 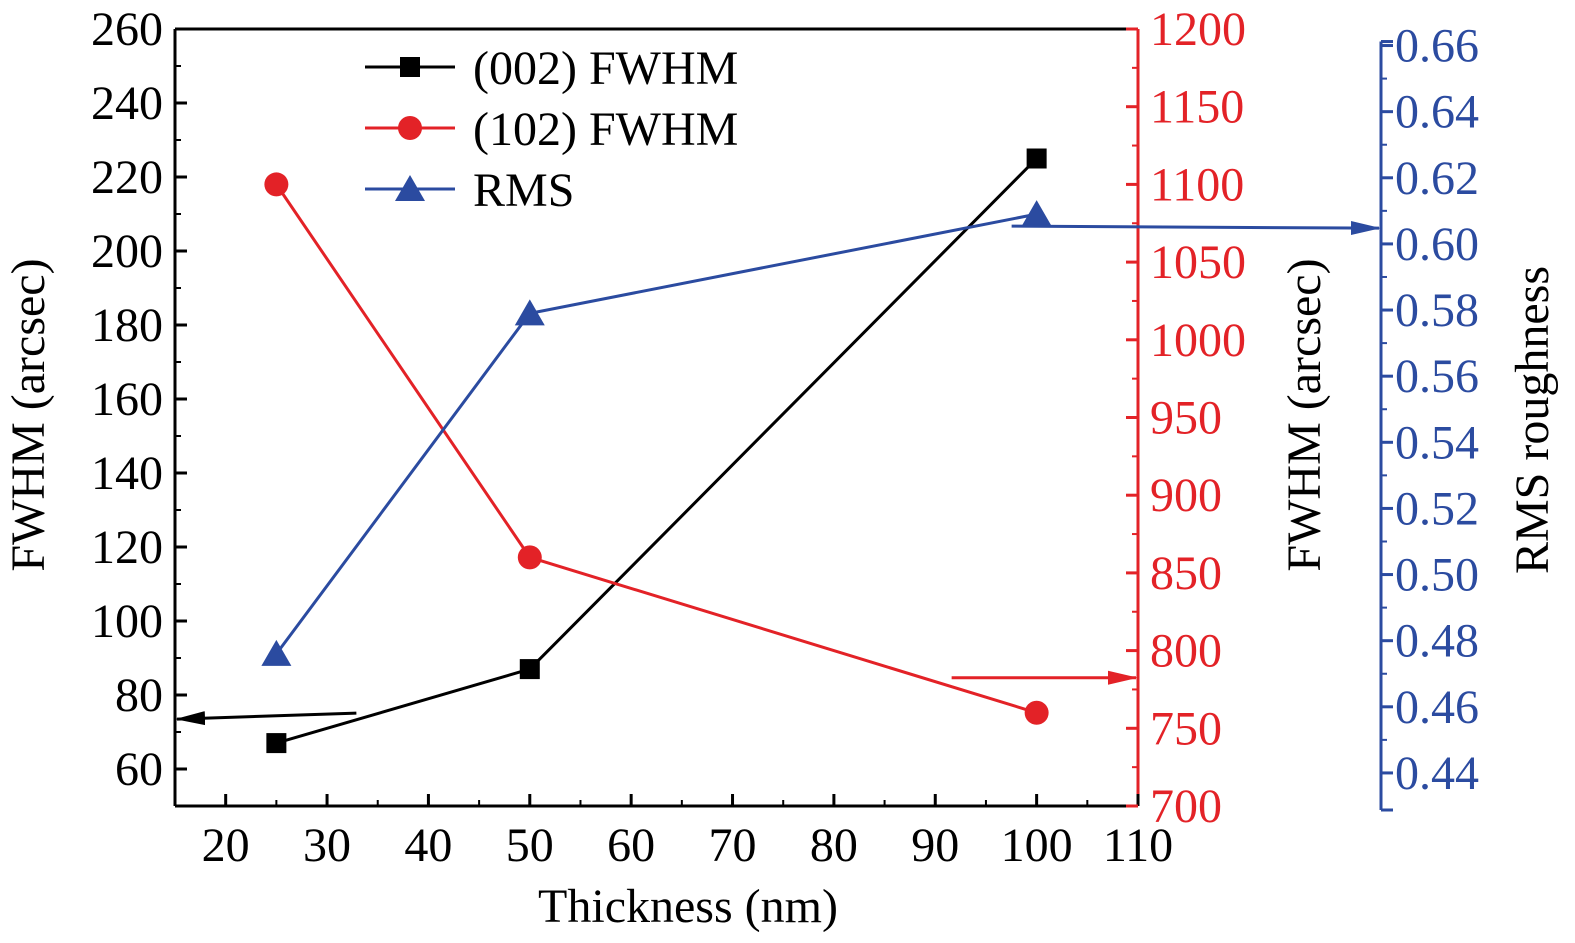 I want to click on blue-y-axis-title: RMS roughness, so click(x=1532, y=420).